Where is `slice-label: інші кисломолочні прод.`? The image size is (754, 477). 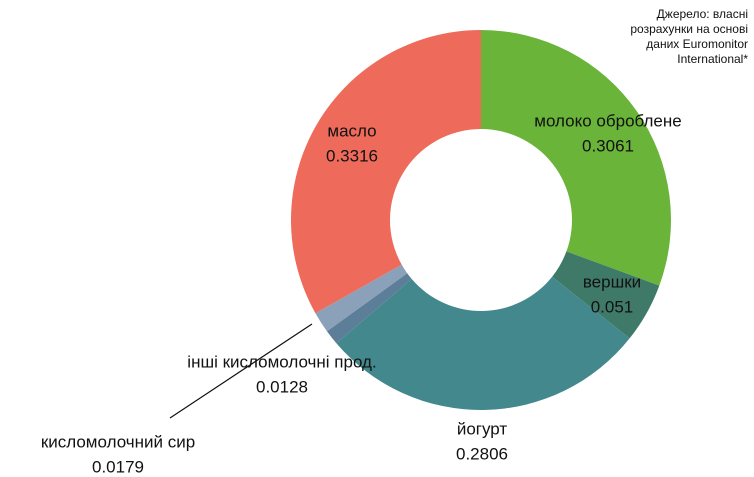
slice-label: інші кисломолочні прод. is located at coordinates (281, 361).